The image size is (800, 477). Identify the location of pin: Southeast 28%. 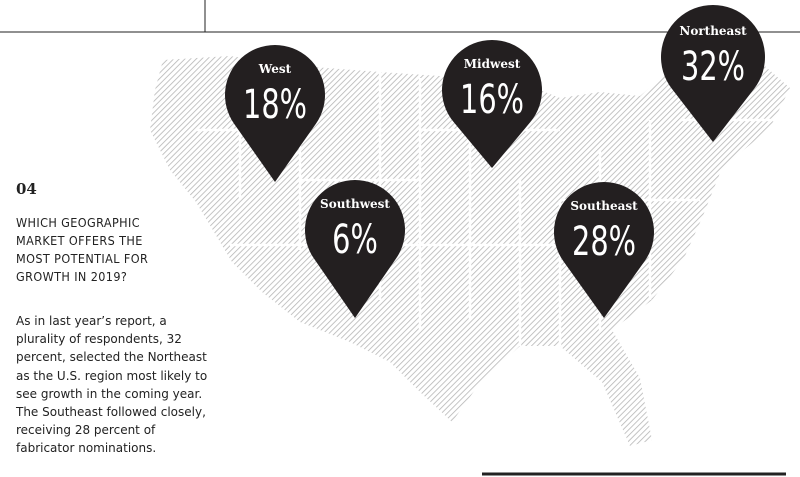
(604, 249).